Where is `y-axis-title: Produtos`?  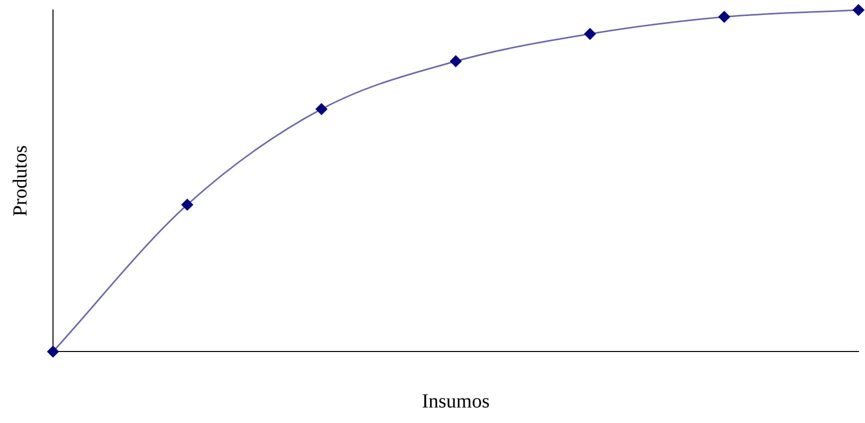
y-axis-title: Produtos is located at coordinates (20, 180).